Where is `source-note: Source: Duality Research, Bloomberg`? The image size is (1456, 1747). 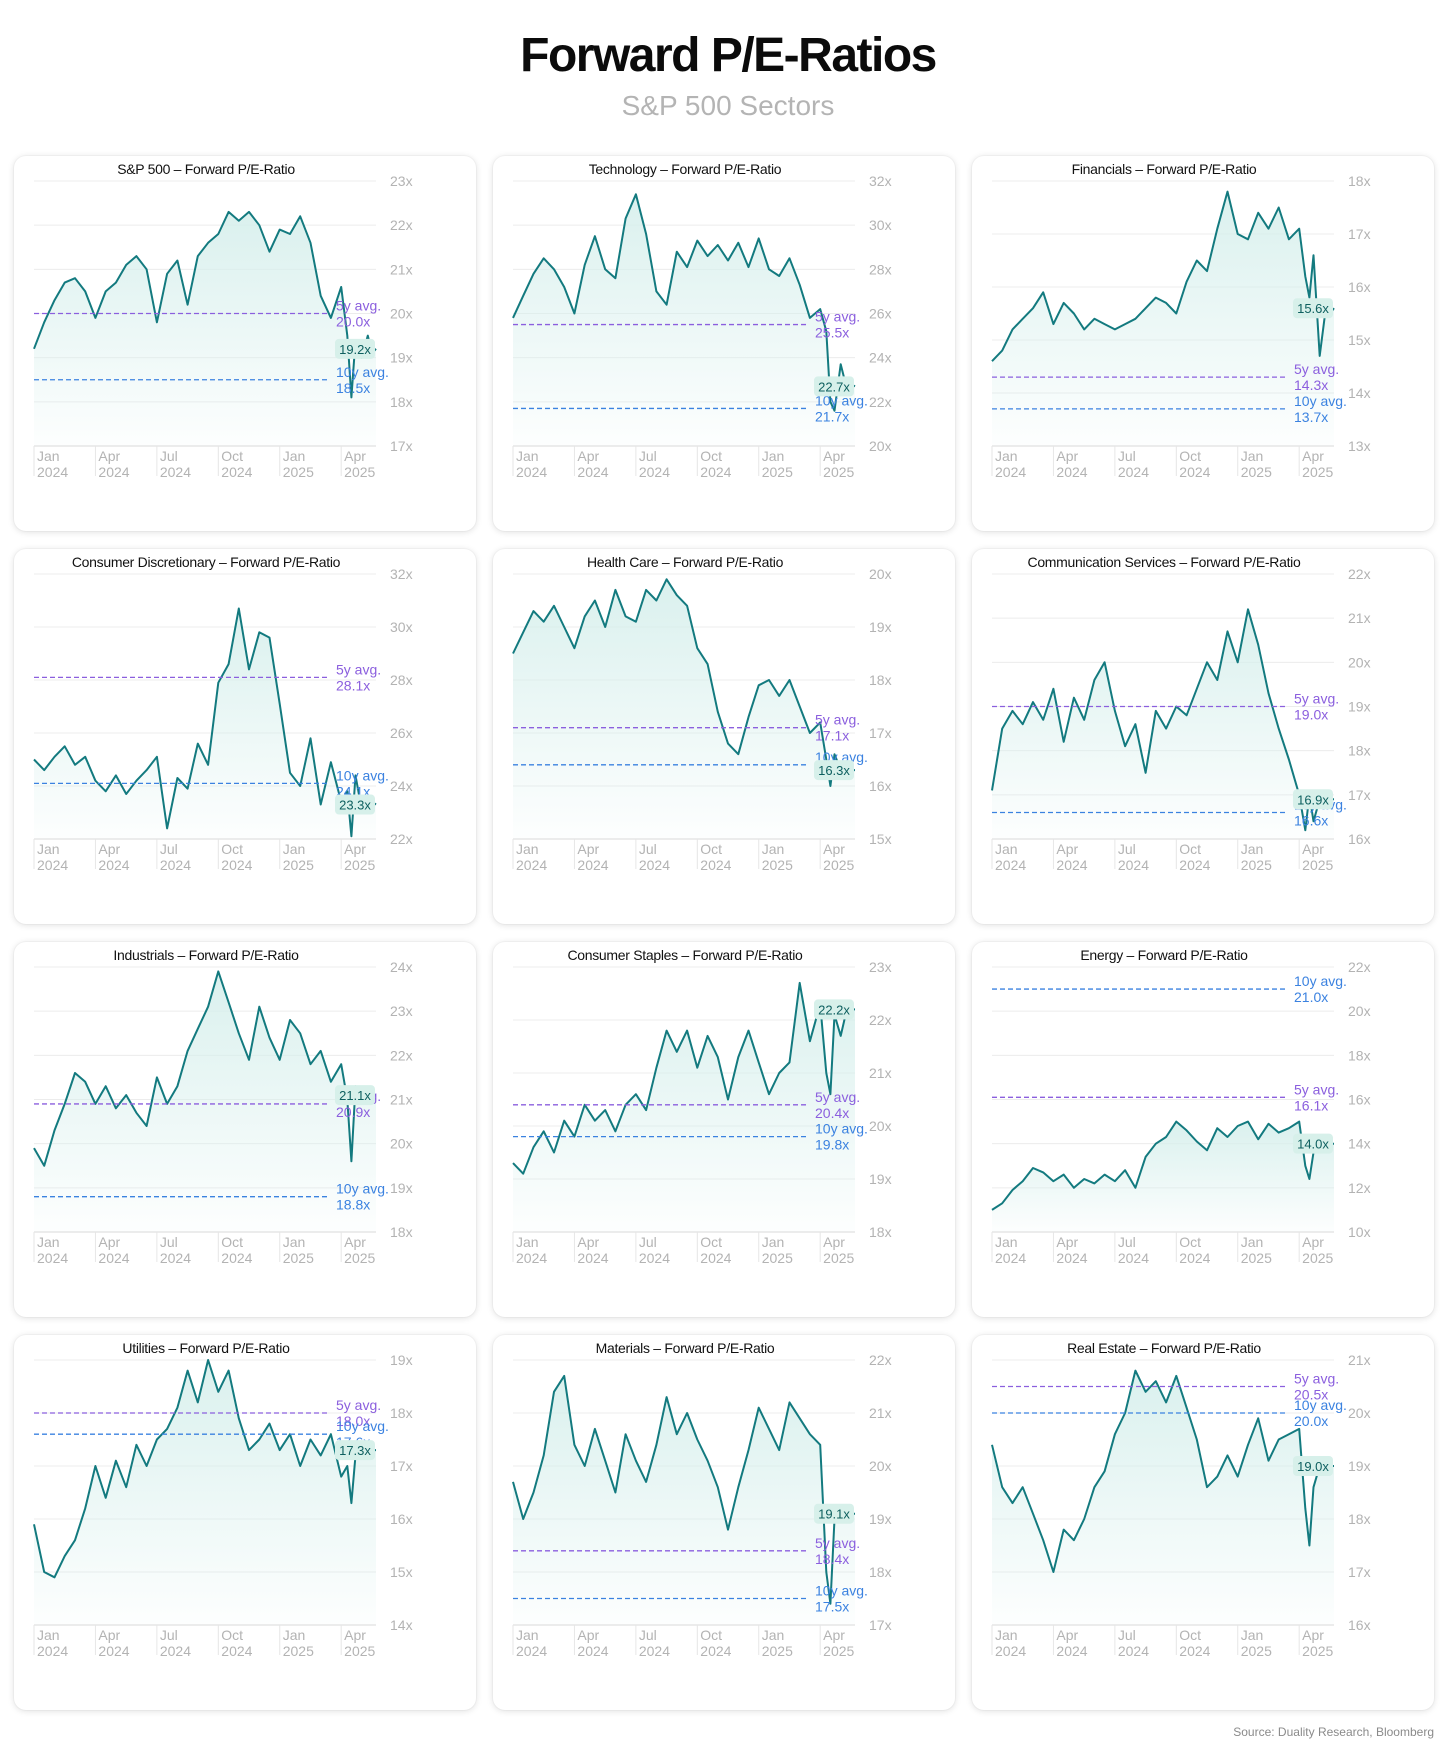
source-note: Source: Duality Research, Bloomberg is located at coordinates (1333, 1732).